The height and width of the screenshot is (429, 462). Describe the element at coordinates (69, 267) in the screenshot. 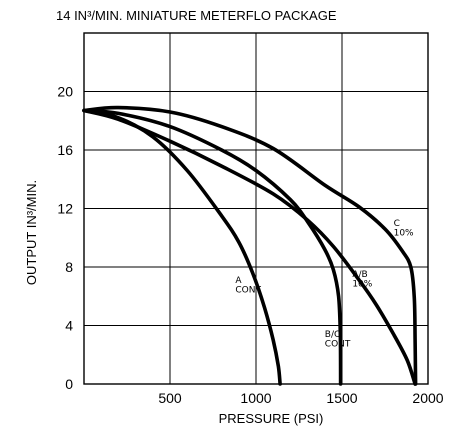

I see `y-tick-label: 8` at that location.